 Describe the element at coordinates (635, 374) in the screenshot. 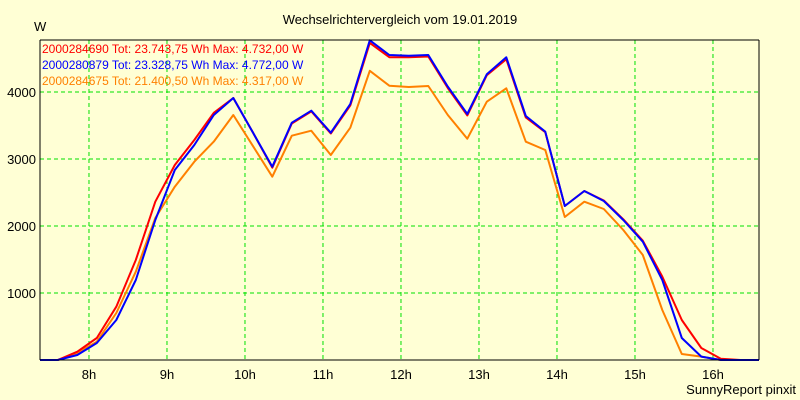

I see `x-tick-label: 15h` at that location.